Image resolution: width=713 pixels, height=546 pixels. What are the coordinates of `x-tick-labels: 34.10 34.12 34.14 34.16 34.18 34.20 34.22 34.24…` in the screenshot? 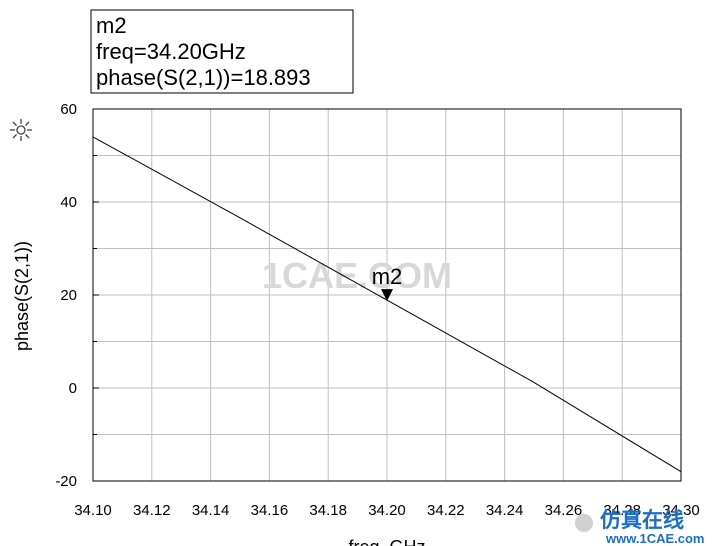 It's located at (387, 510).